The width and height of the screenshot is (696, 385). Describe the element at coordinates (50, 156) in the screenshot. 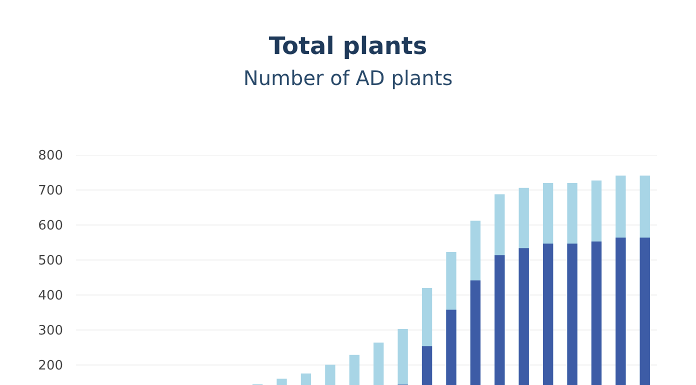

I see `y-tick-label: 800` at that location.